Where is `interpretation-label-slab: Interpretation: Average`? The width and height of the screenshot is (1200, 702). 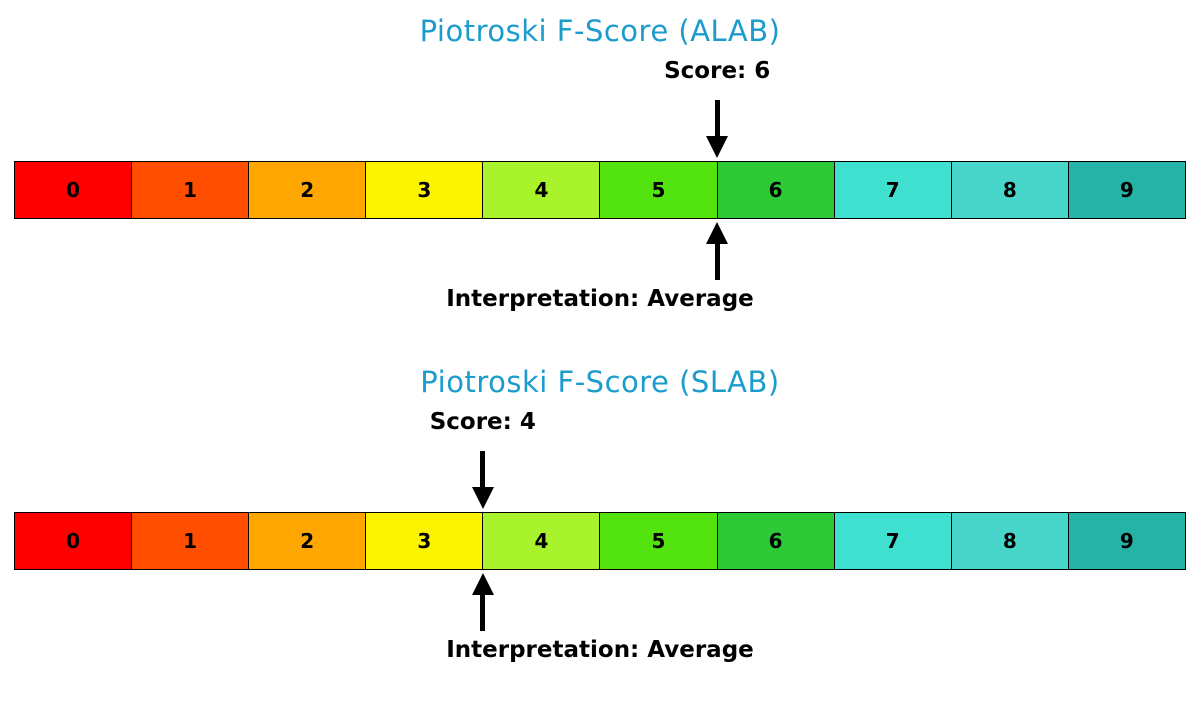 interpretation-label-slab: Interpretation: Average is located at coordinates (600, 650).